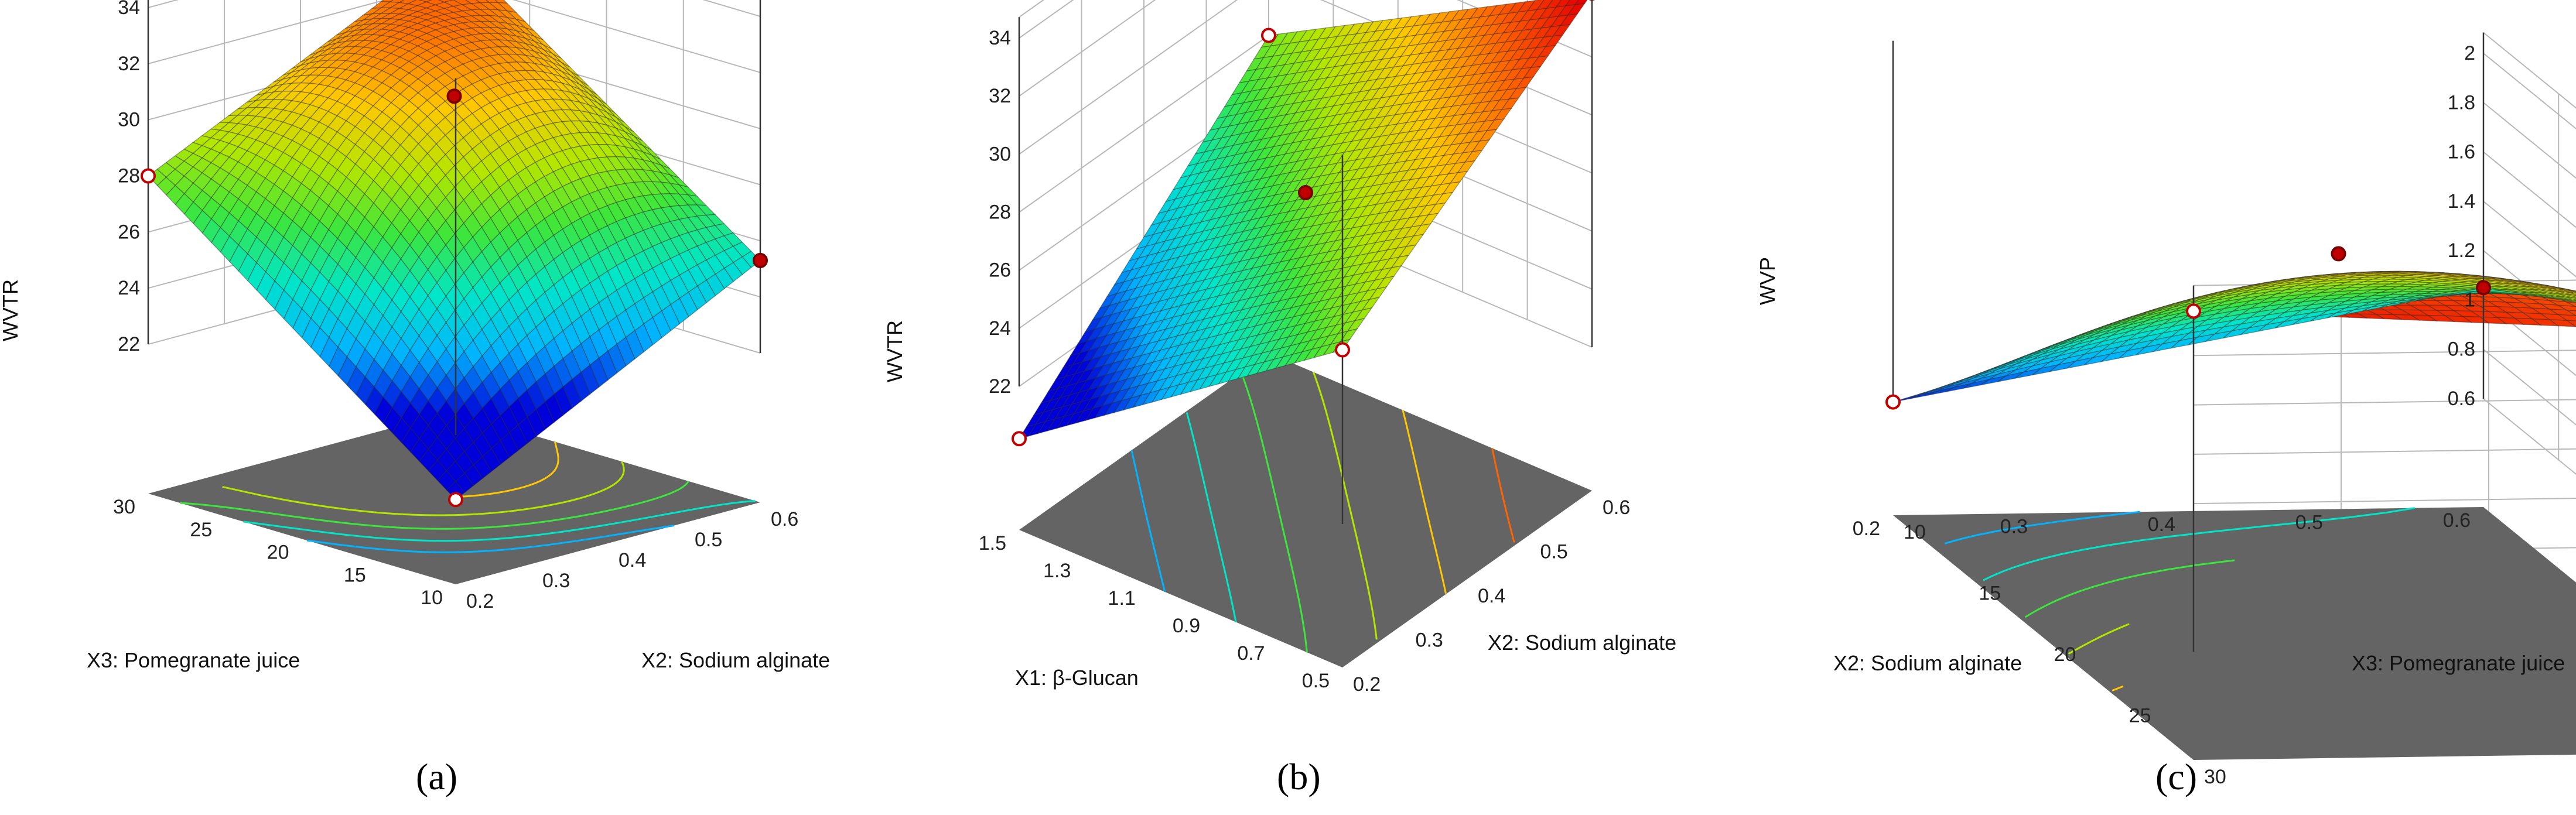 The image size is (2576, 815). I want to click on y-tick-label: 20, so click(278, 553).